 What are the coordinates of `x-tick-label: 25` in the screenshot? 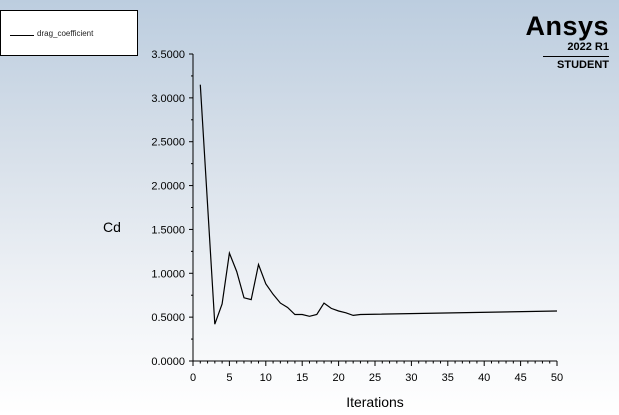 It's located at (375, 378).